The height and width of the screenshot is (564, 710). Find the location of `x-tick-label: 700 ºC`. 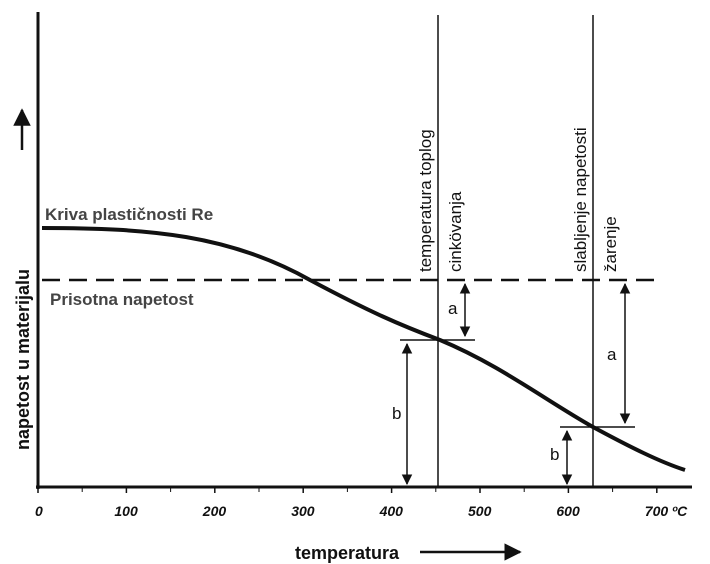

x-tick-label: 700 ºC is located at coordinates (666, 511).